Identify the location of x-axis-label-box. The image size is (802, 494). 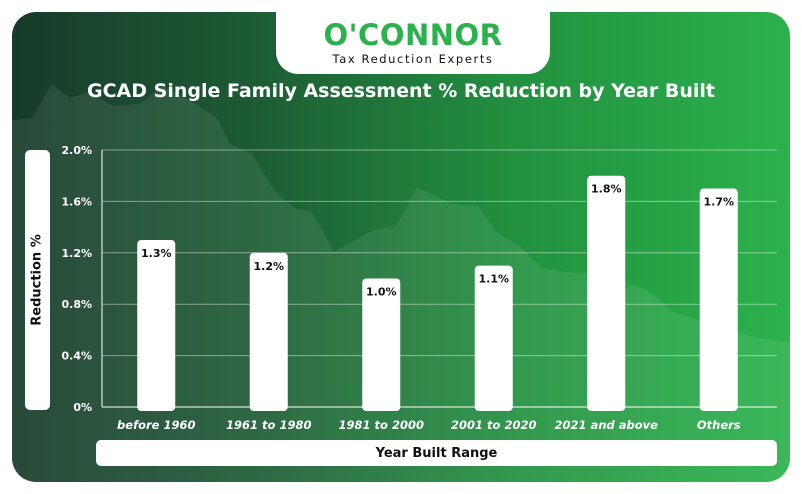
(436, 453).